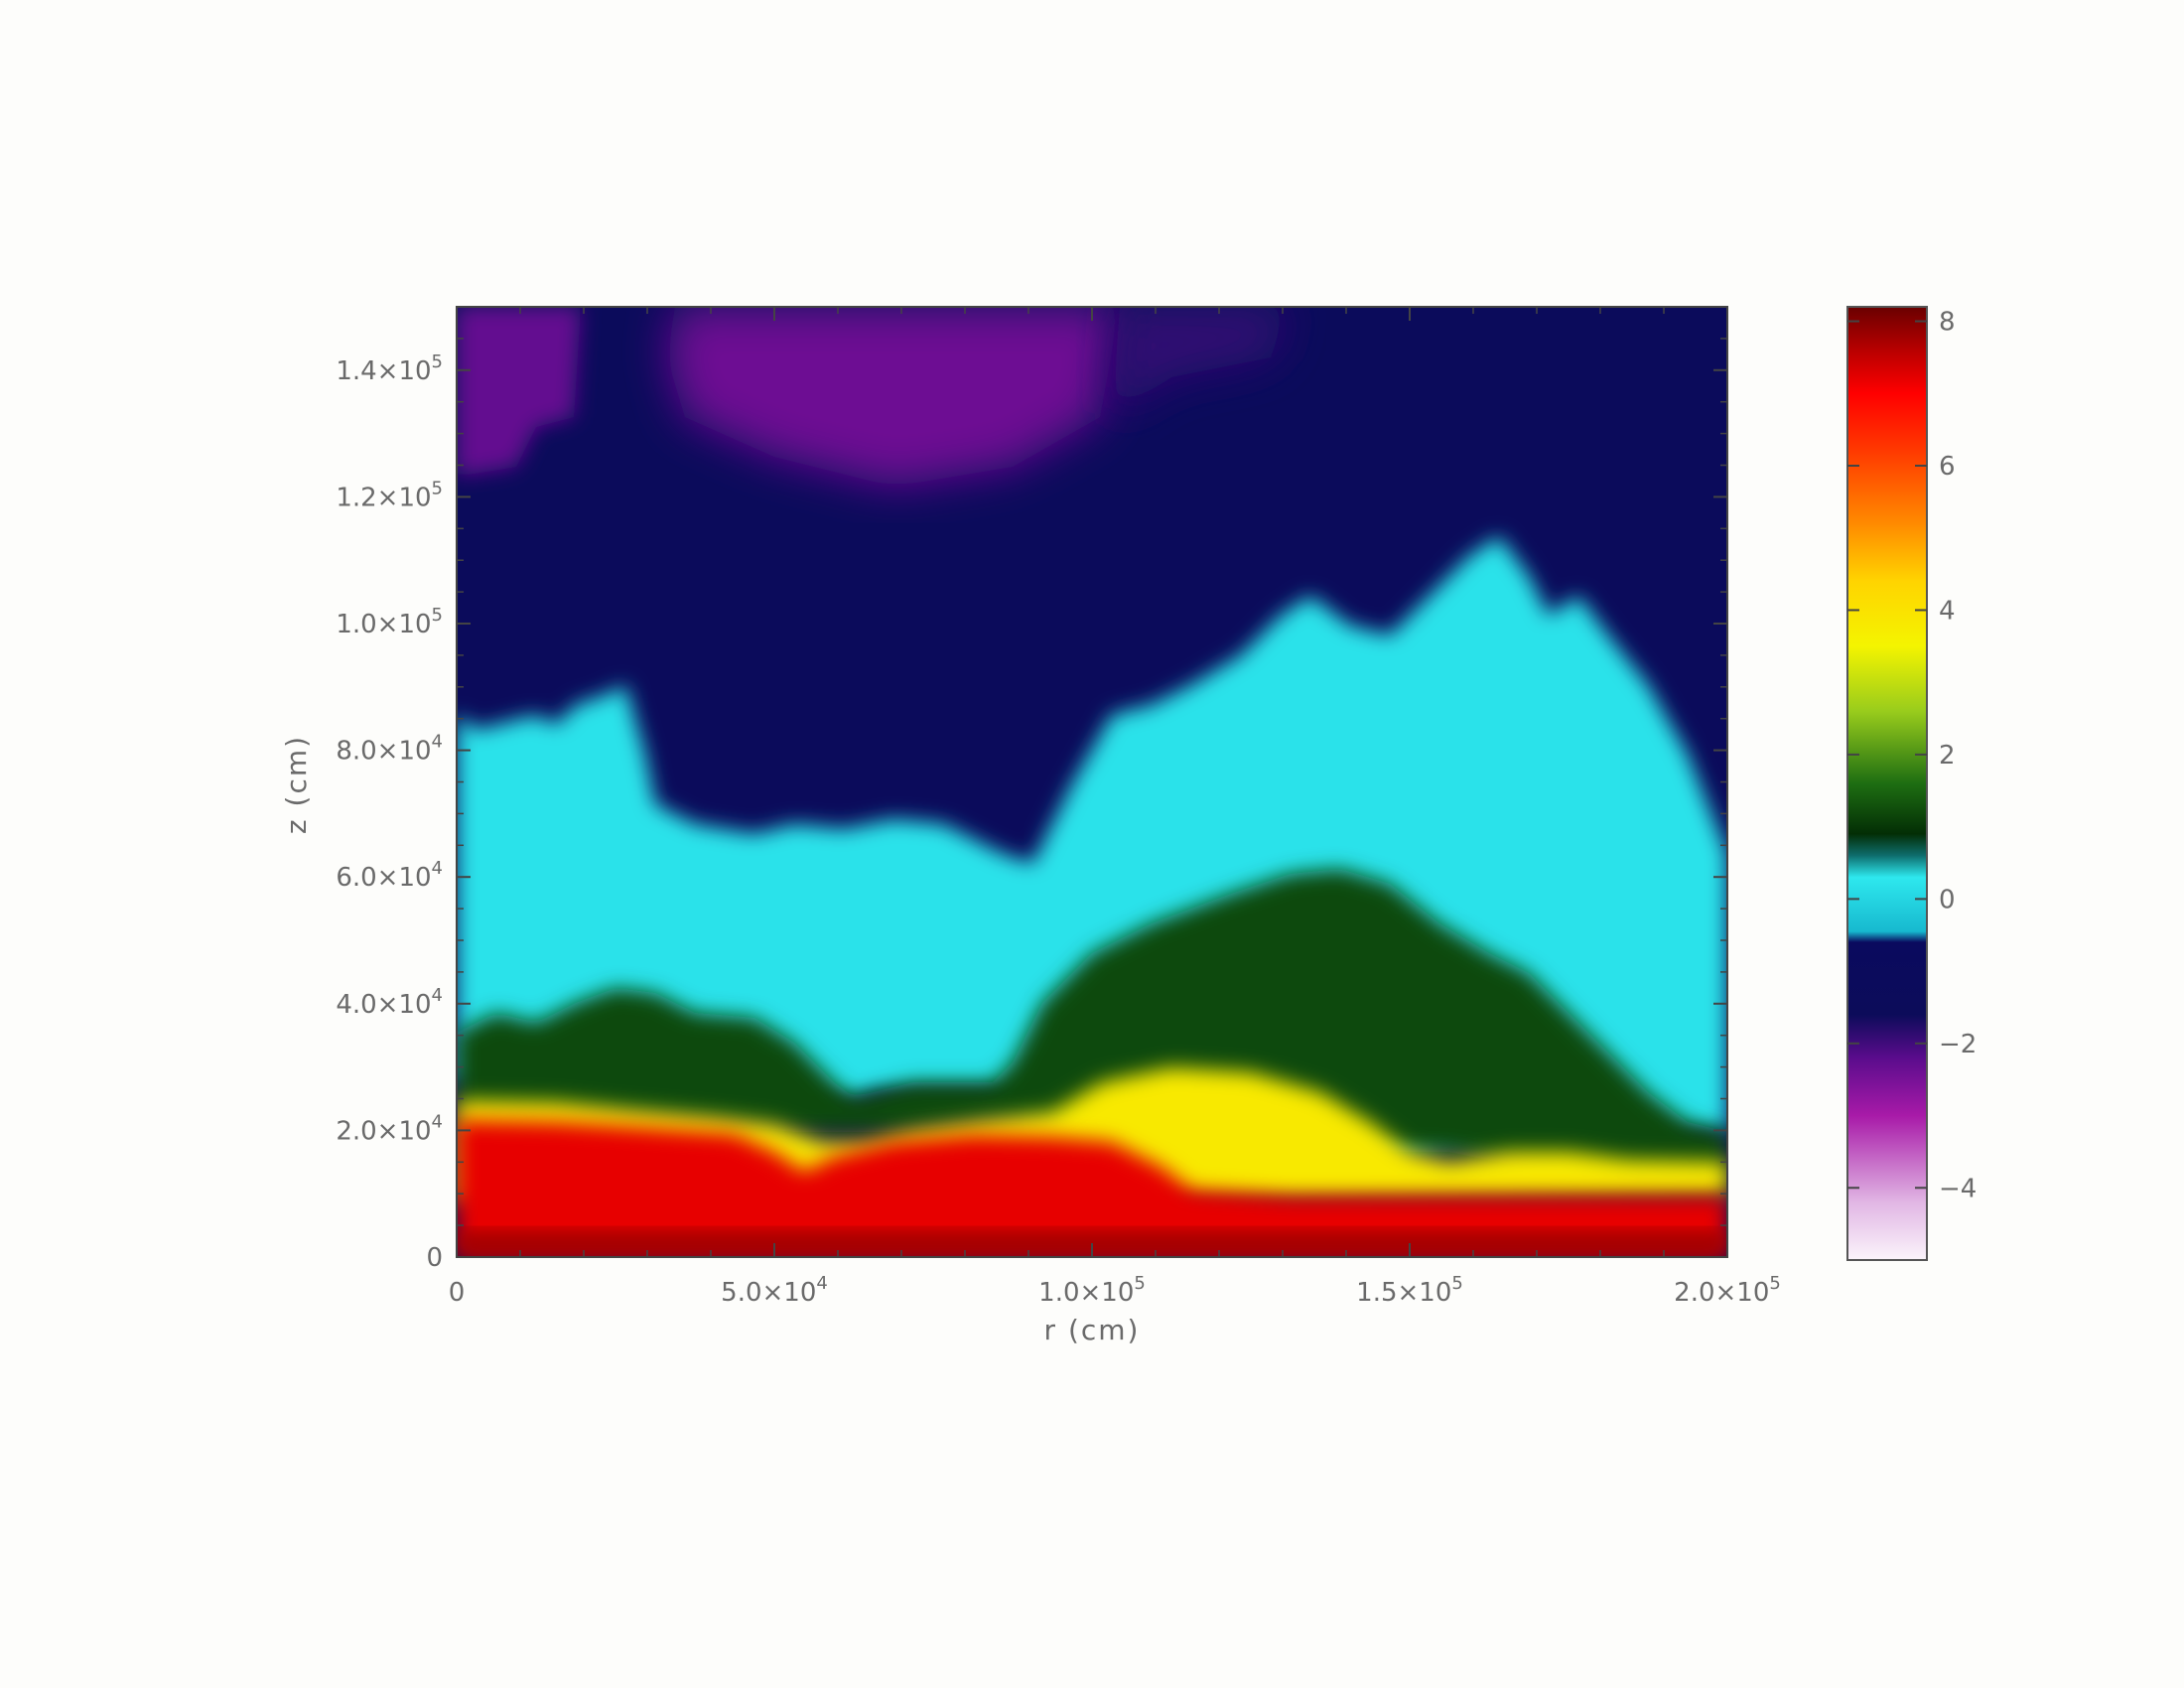 The image size is (2184, 1688). Describe the element at coordinates (1092, 1025) in the screenshot. I see `region-green-shell` at that location.